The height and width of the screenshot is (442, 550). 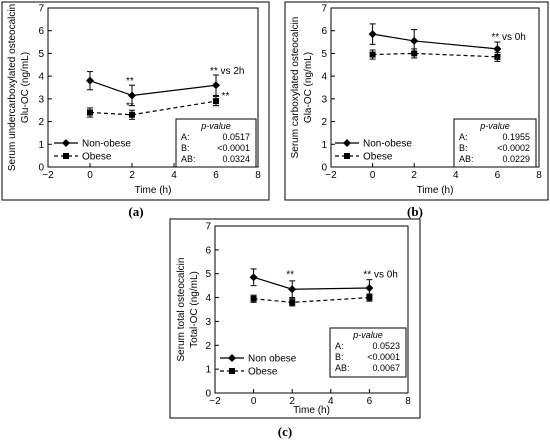 I want to click on y-axis-label: Glu-OC (ng/mL), so click(x=25, y=87).